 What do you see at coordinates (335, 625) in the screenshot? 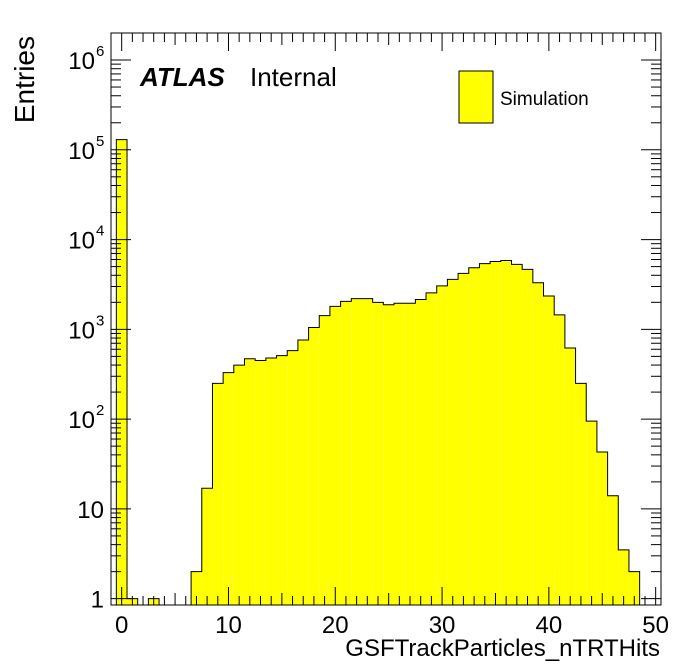
I see `x-tick-label: 20` at bounding box center [335, 625].